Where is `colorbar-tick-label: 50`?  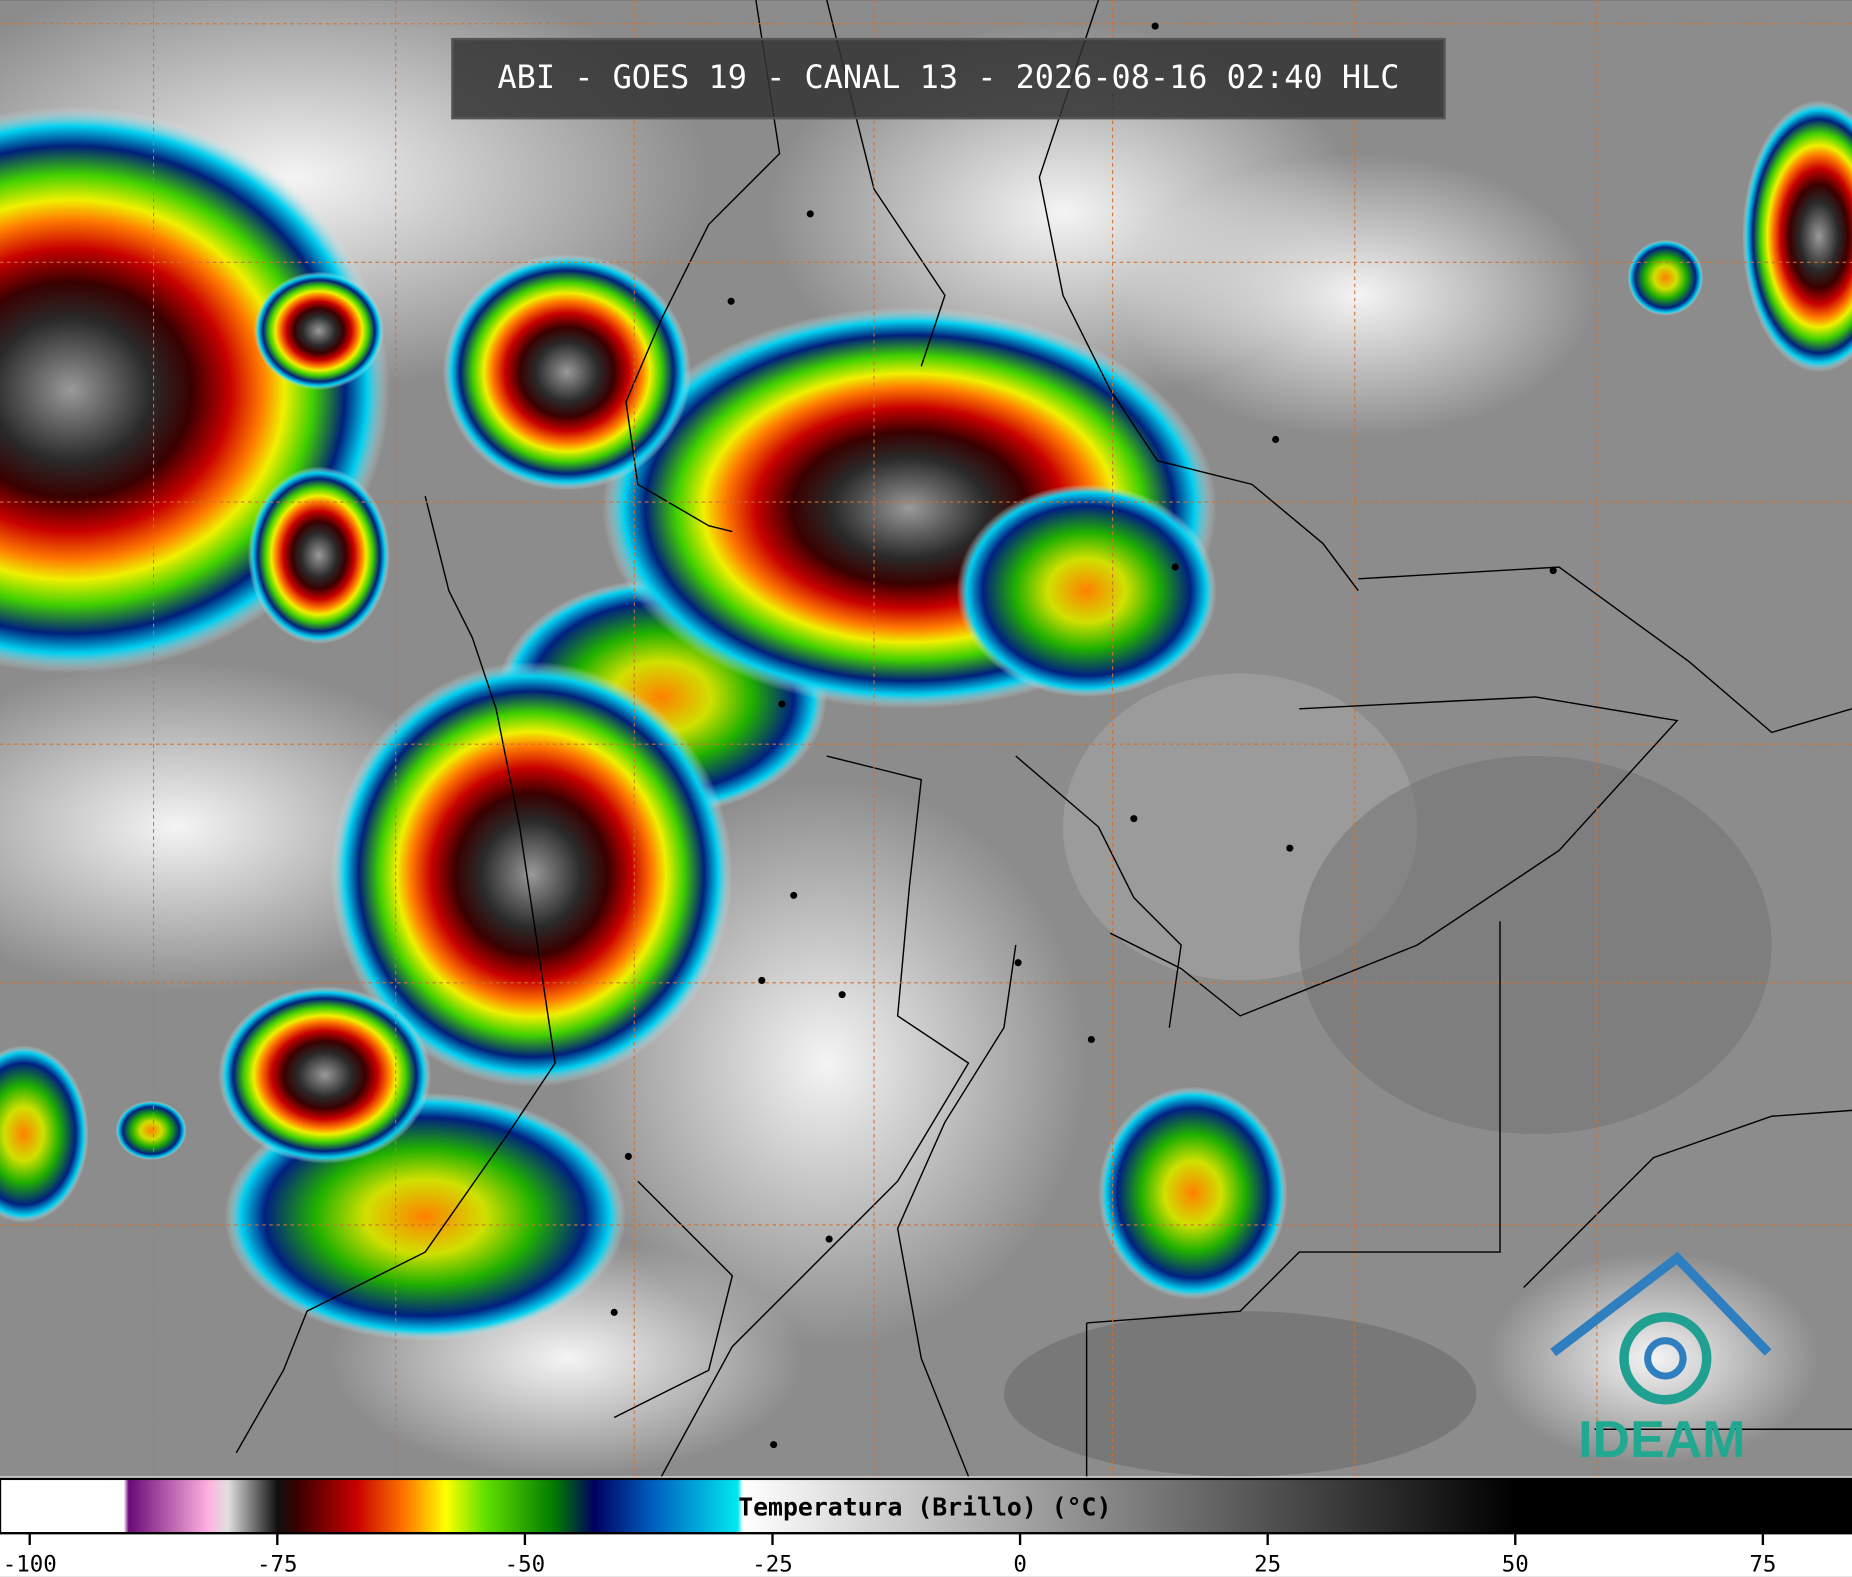
colorbar-tick-label: 50 is located at coordinates (1515, 1564).